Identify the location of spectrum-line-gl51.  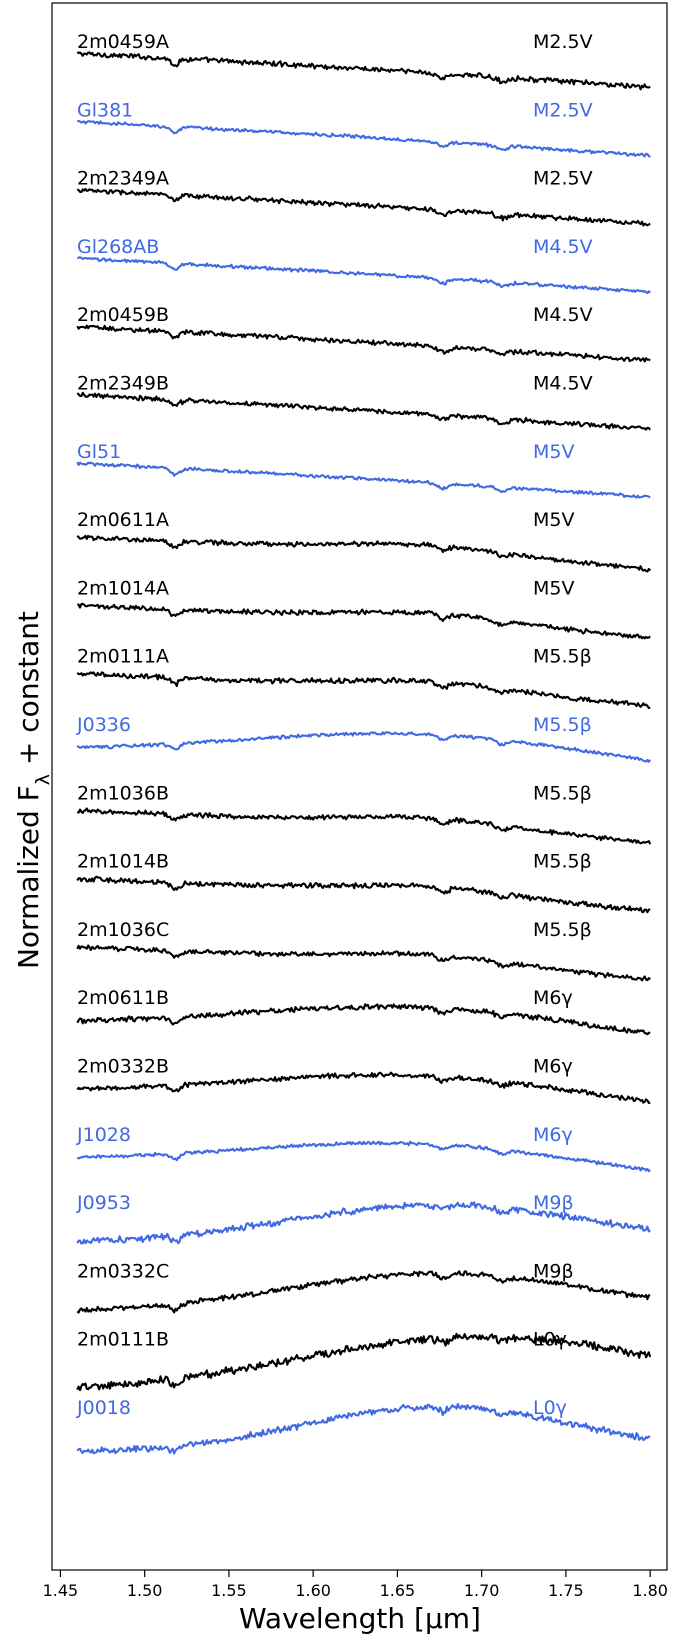
(363, 480).